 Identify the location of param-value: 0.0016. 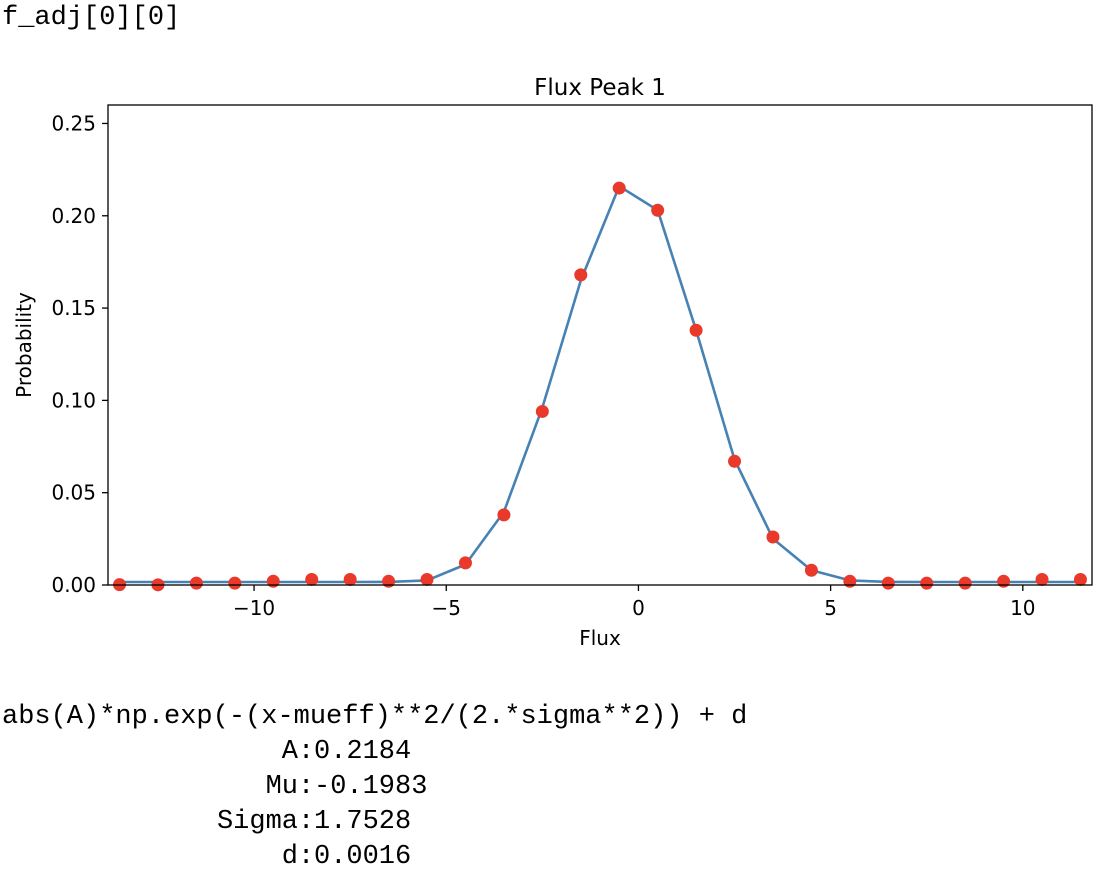
(363, 857).